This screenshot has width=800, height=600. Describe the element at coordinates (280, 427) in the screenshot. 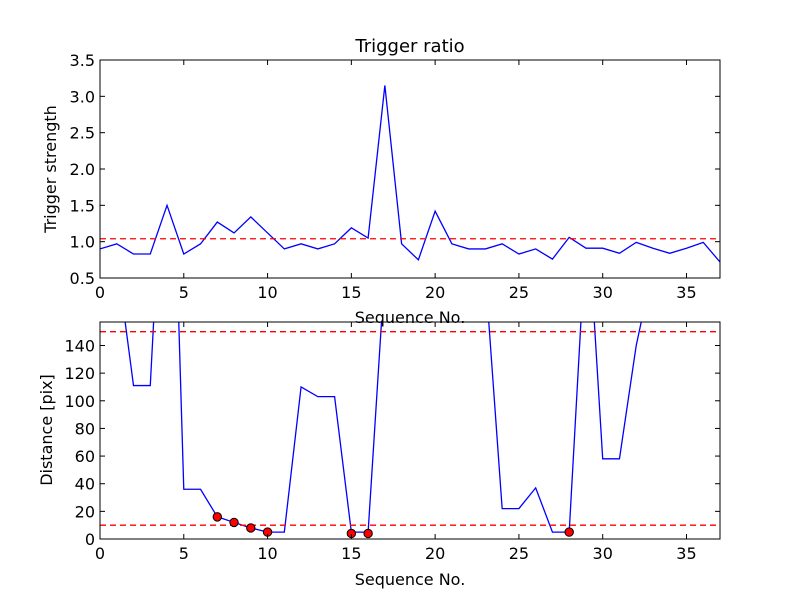

I see `series-line-bottom-seg1` at that location.